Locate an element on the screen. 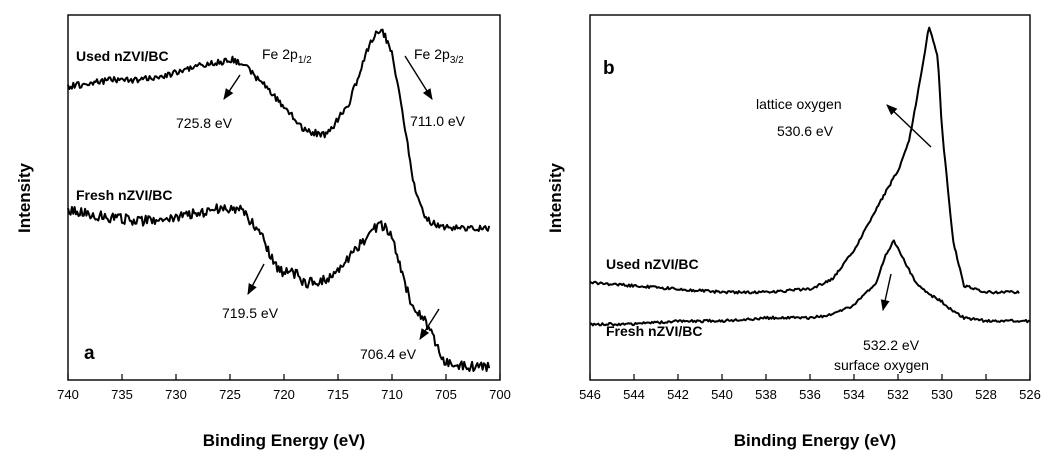 This screenshot has height=454, width=1050. x-tick-label: 532 is located at coordinates (898, 394).